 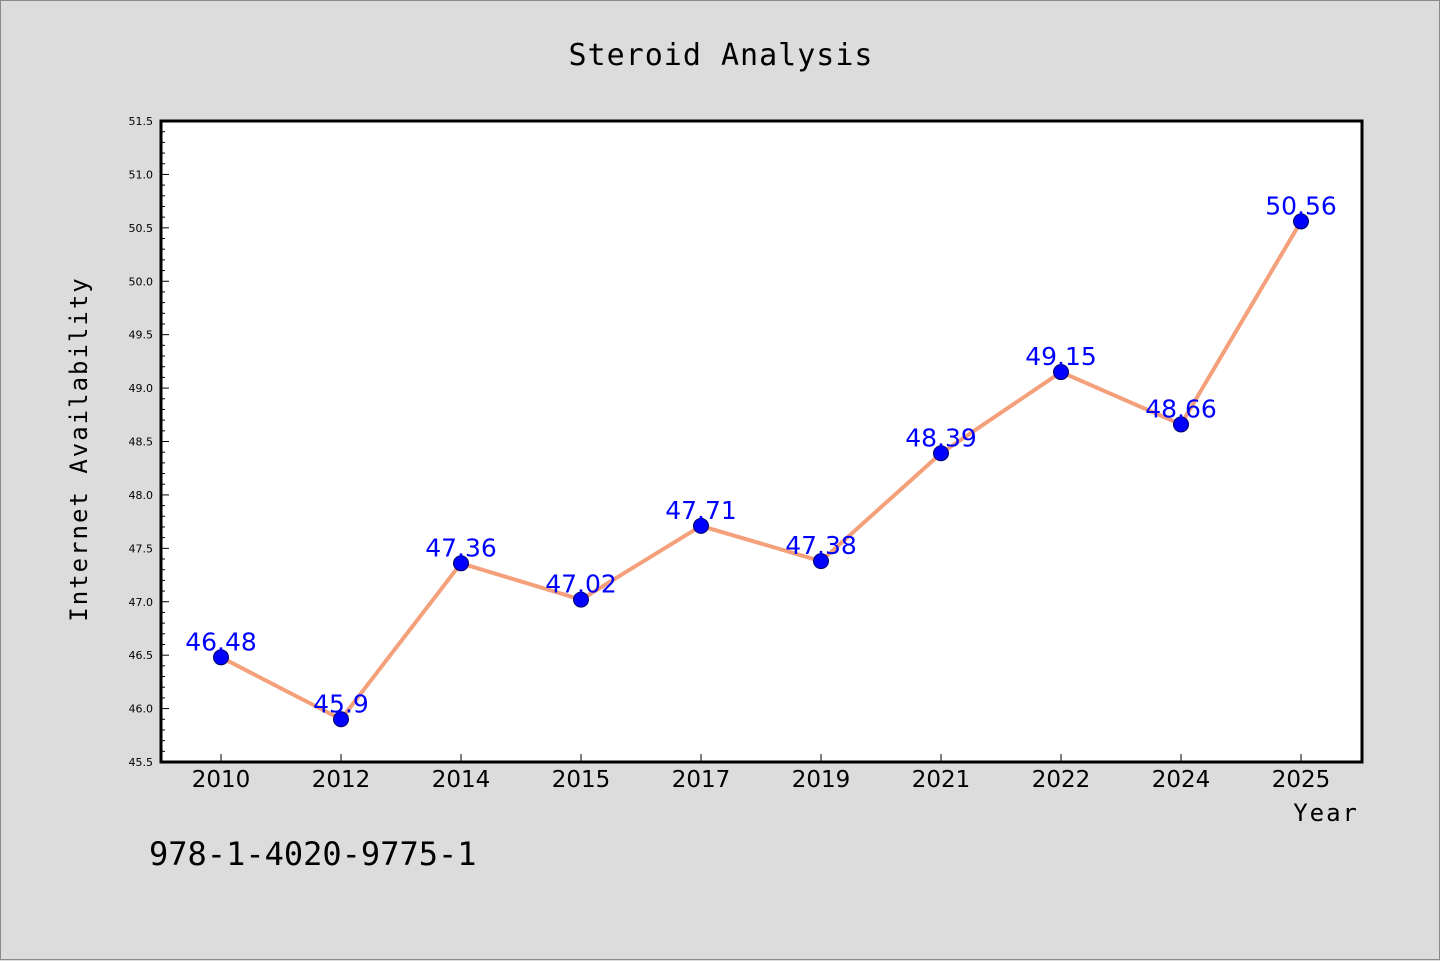 What do you see at coordinates (221, 780) in the screenshot?
I see `x-tick-label: 2010` at bounding box center [221, 780].